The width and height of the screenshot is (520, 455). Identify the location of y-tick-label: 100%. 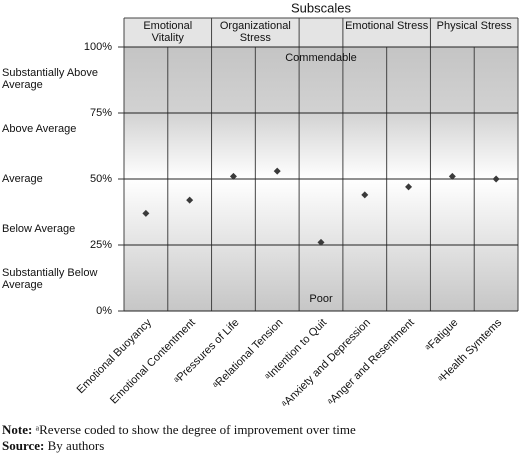
(98, 47).